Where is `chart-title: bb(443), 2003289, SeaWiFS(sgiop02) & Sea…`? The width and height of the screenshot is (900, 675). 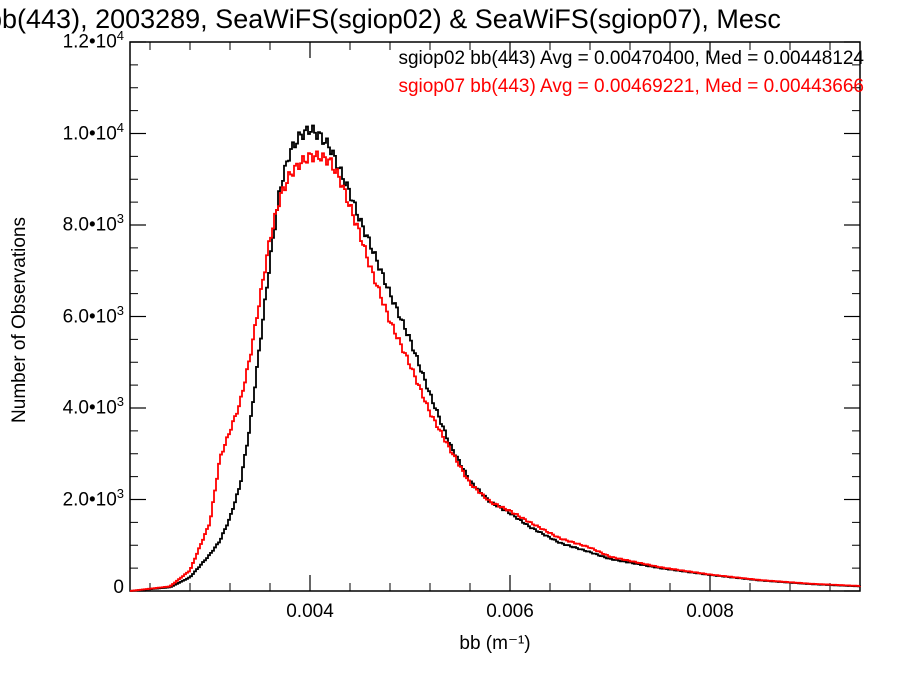
chart-title: bb(443), 2003289, SeaWiFS(sgiop02) & Sea… is located at coordinates (390, 19).